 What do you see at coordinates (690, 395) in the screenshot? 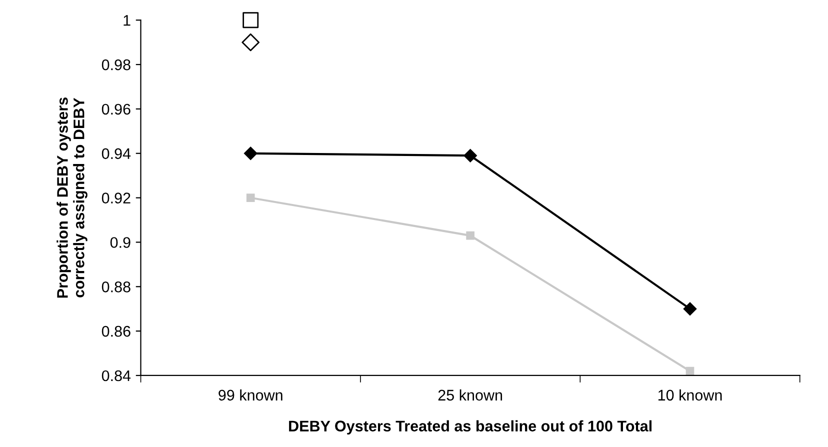
I see `x-tick-label: 10 known` at bounding box center [690, 395].